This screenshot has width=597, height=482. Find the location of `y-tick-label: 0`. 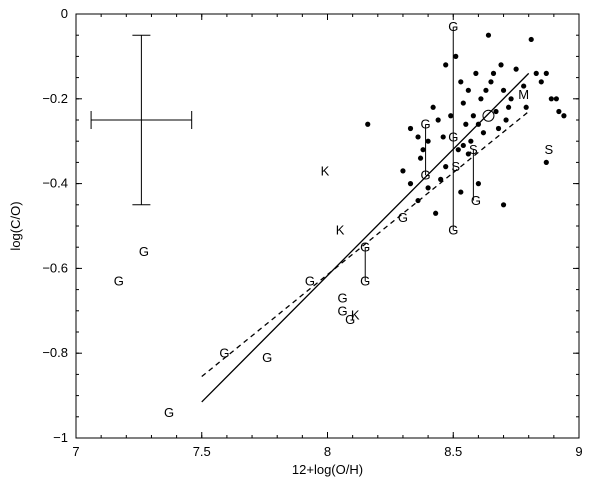

y-tick-label: 0 is located at coordinates (64, 13).